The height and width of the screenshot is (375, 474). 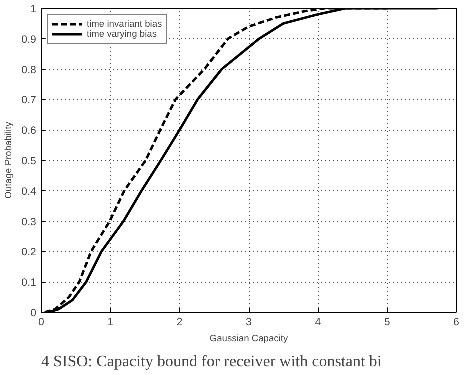 What do you see at coordinates (122, 34) in the screenshot?
I see `legend-label: time varying bias` at bounding box center [122, 34].